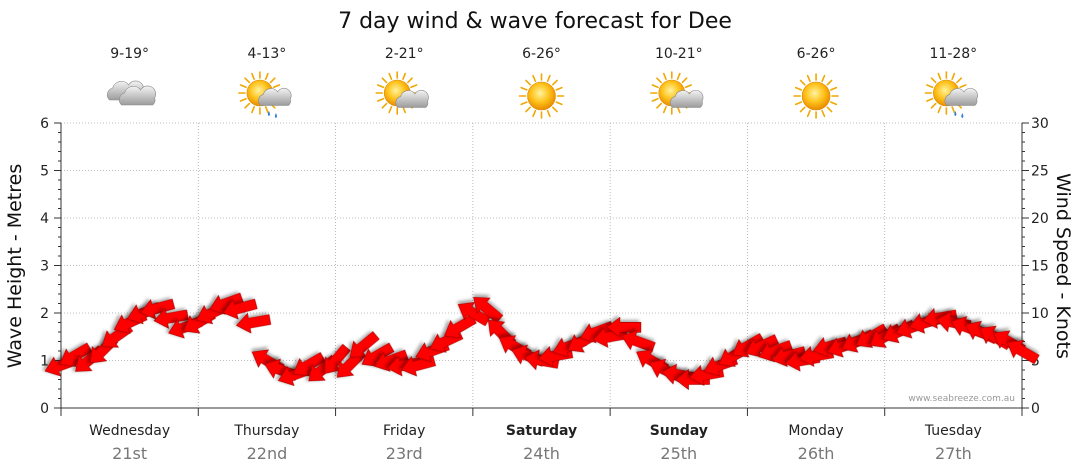 The image size is (1080, 475). Describe the element at coordinates (404, 431) in the screenshot. I see `day-name-label: Friday` at that location.